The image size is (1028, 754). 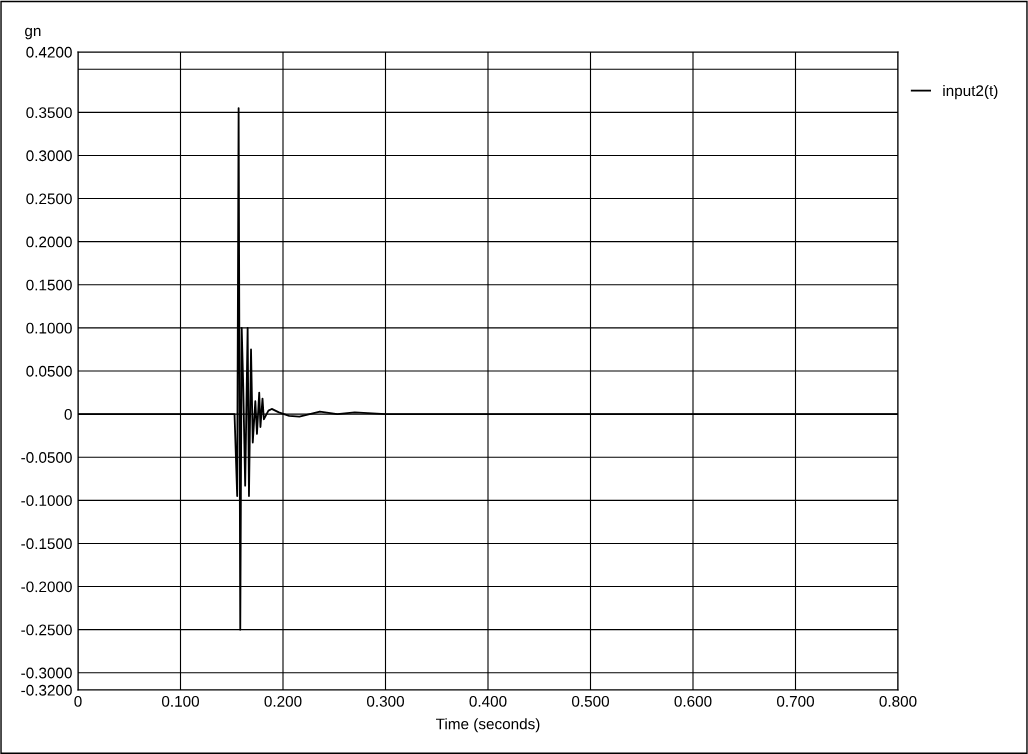 What do you see at coordinates (385, 701) in the screenshot?
I see `x-tick-label: 0.300` at bounding box center [385, 701].